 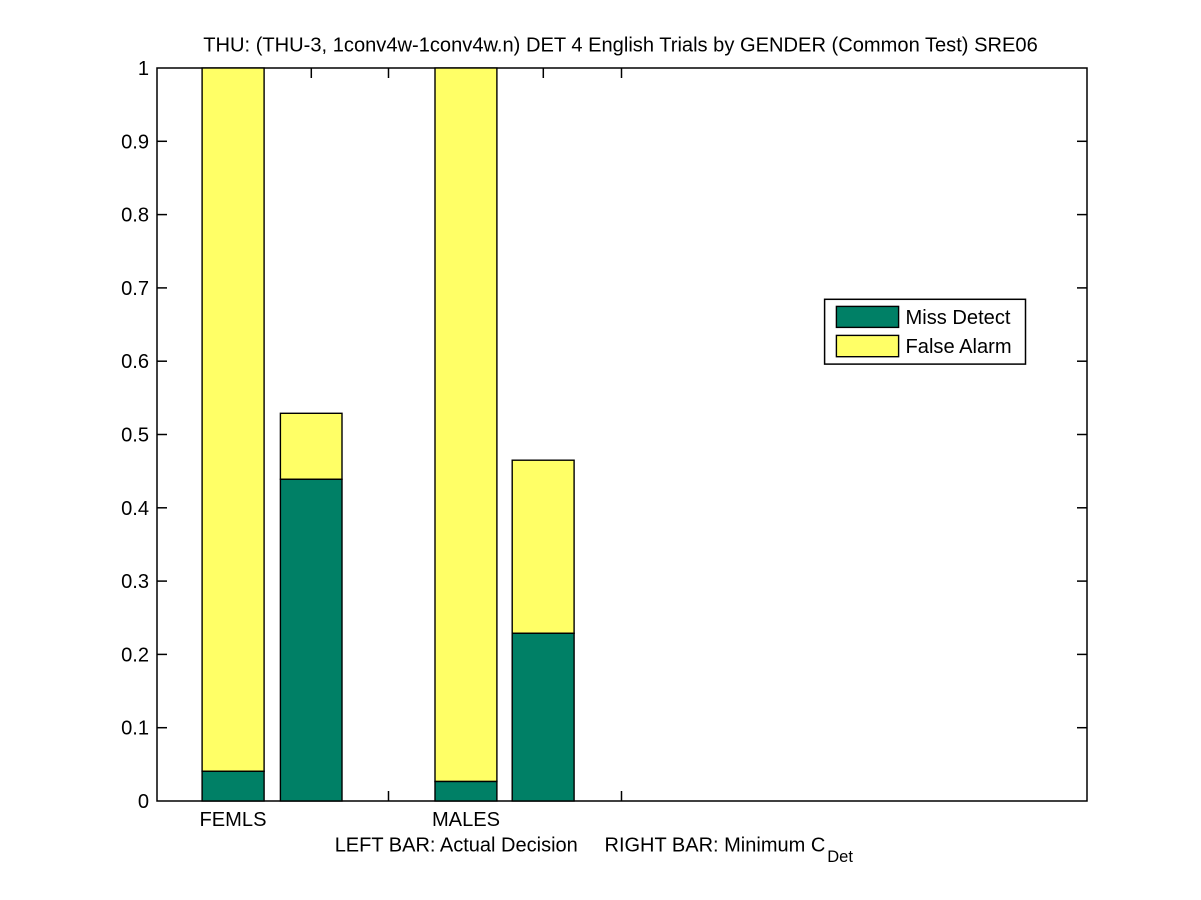 What do you see at coordinates (233, 820) in the screenshot?
I see `svg-text: FEMLS` at bounding box center [233, 820].